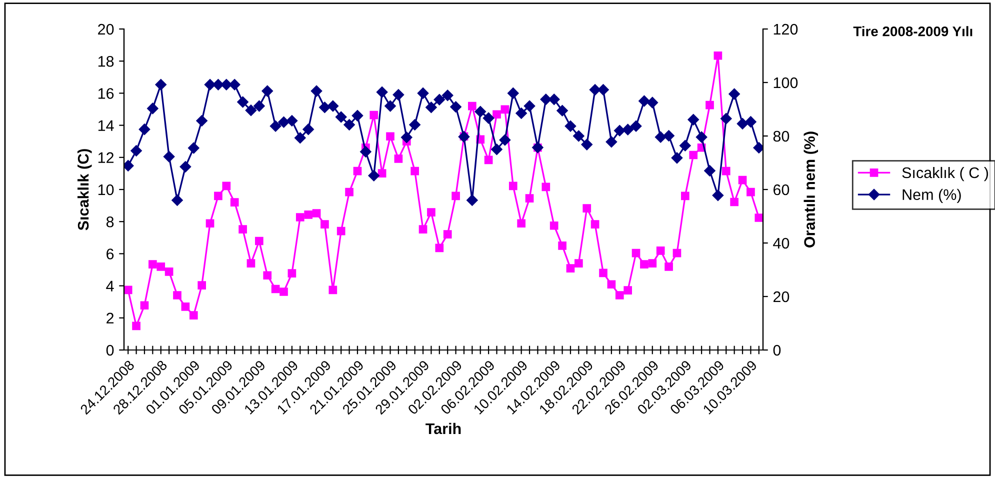 Image resolution: width=995 pixels, height=479 pixels. Describe the element at coordinates (781, 296) in the screenshot. I see `y2-tick-label: 20` at that location.